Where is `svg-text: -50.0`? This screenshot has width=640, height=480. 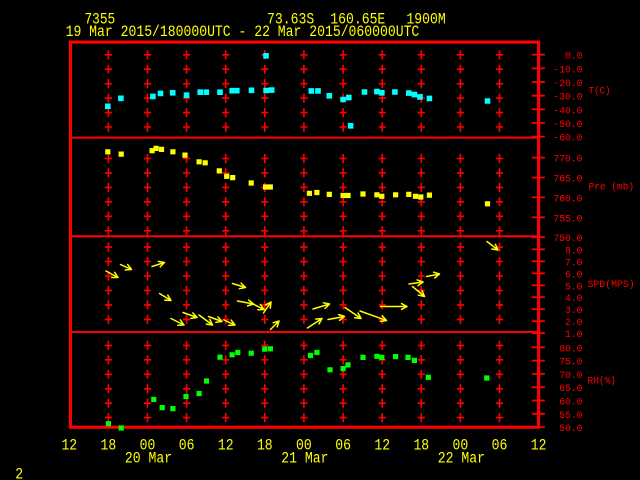 svg-text: -50.0 is located at coordinates (567, 125).